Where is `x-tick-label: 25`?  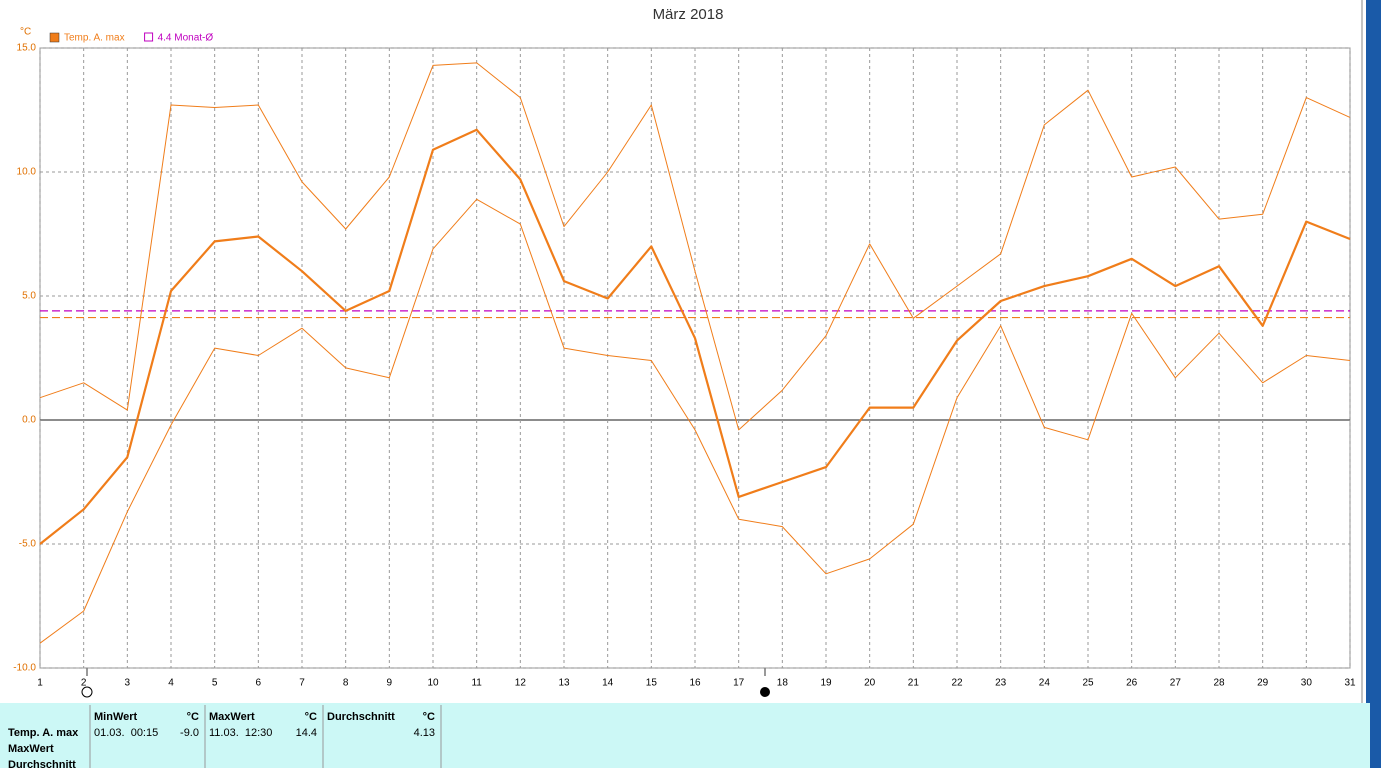 x-tick-label: 25 is located at coordinates (1088, 683).